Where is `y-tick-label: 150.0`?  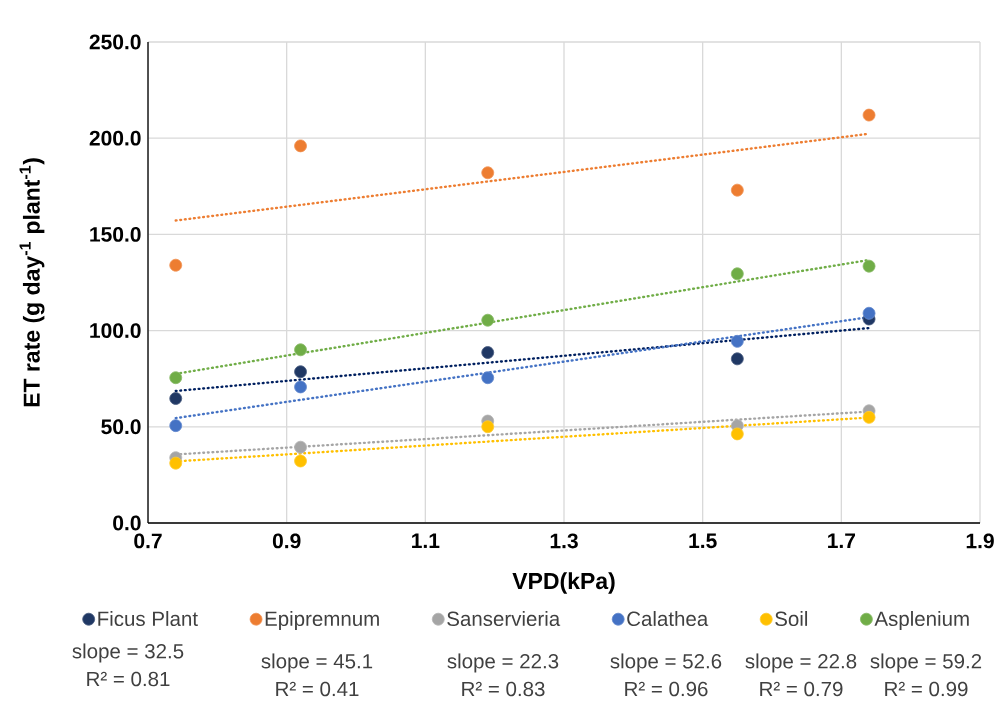 y-tick-label: 150.0 is located at coordinates (115, 234).